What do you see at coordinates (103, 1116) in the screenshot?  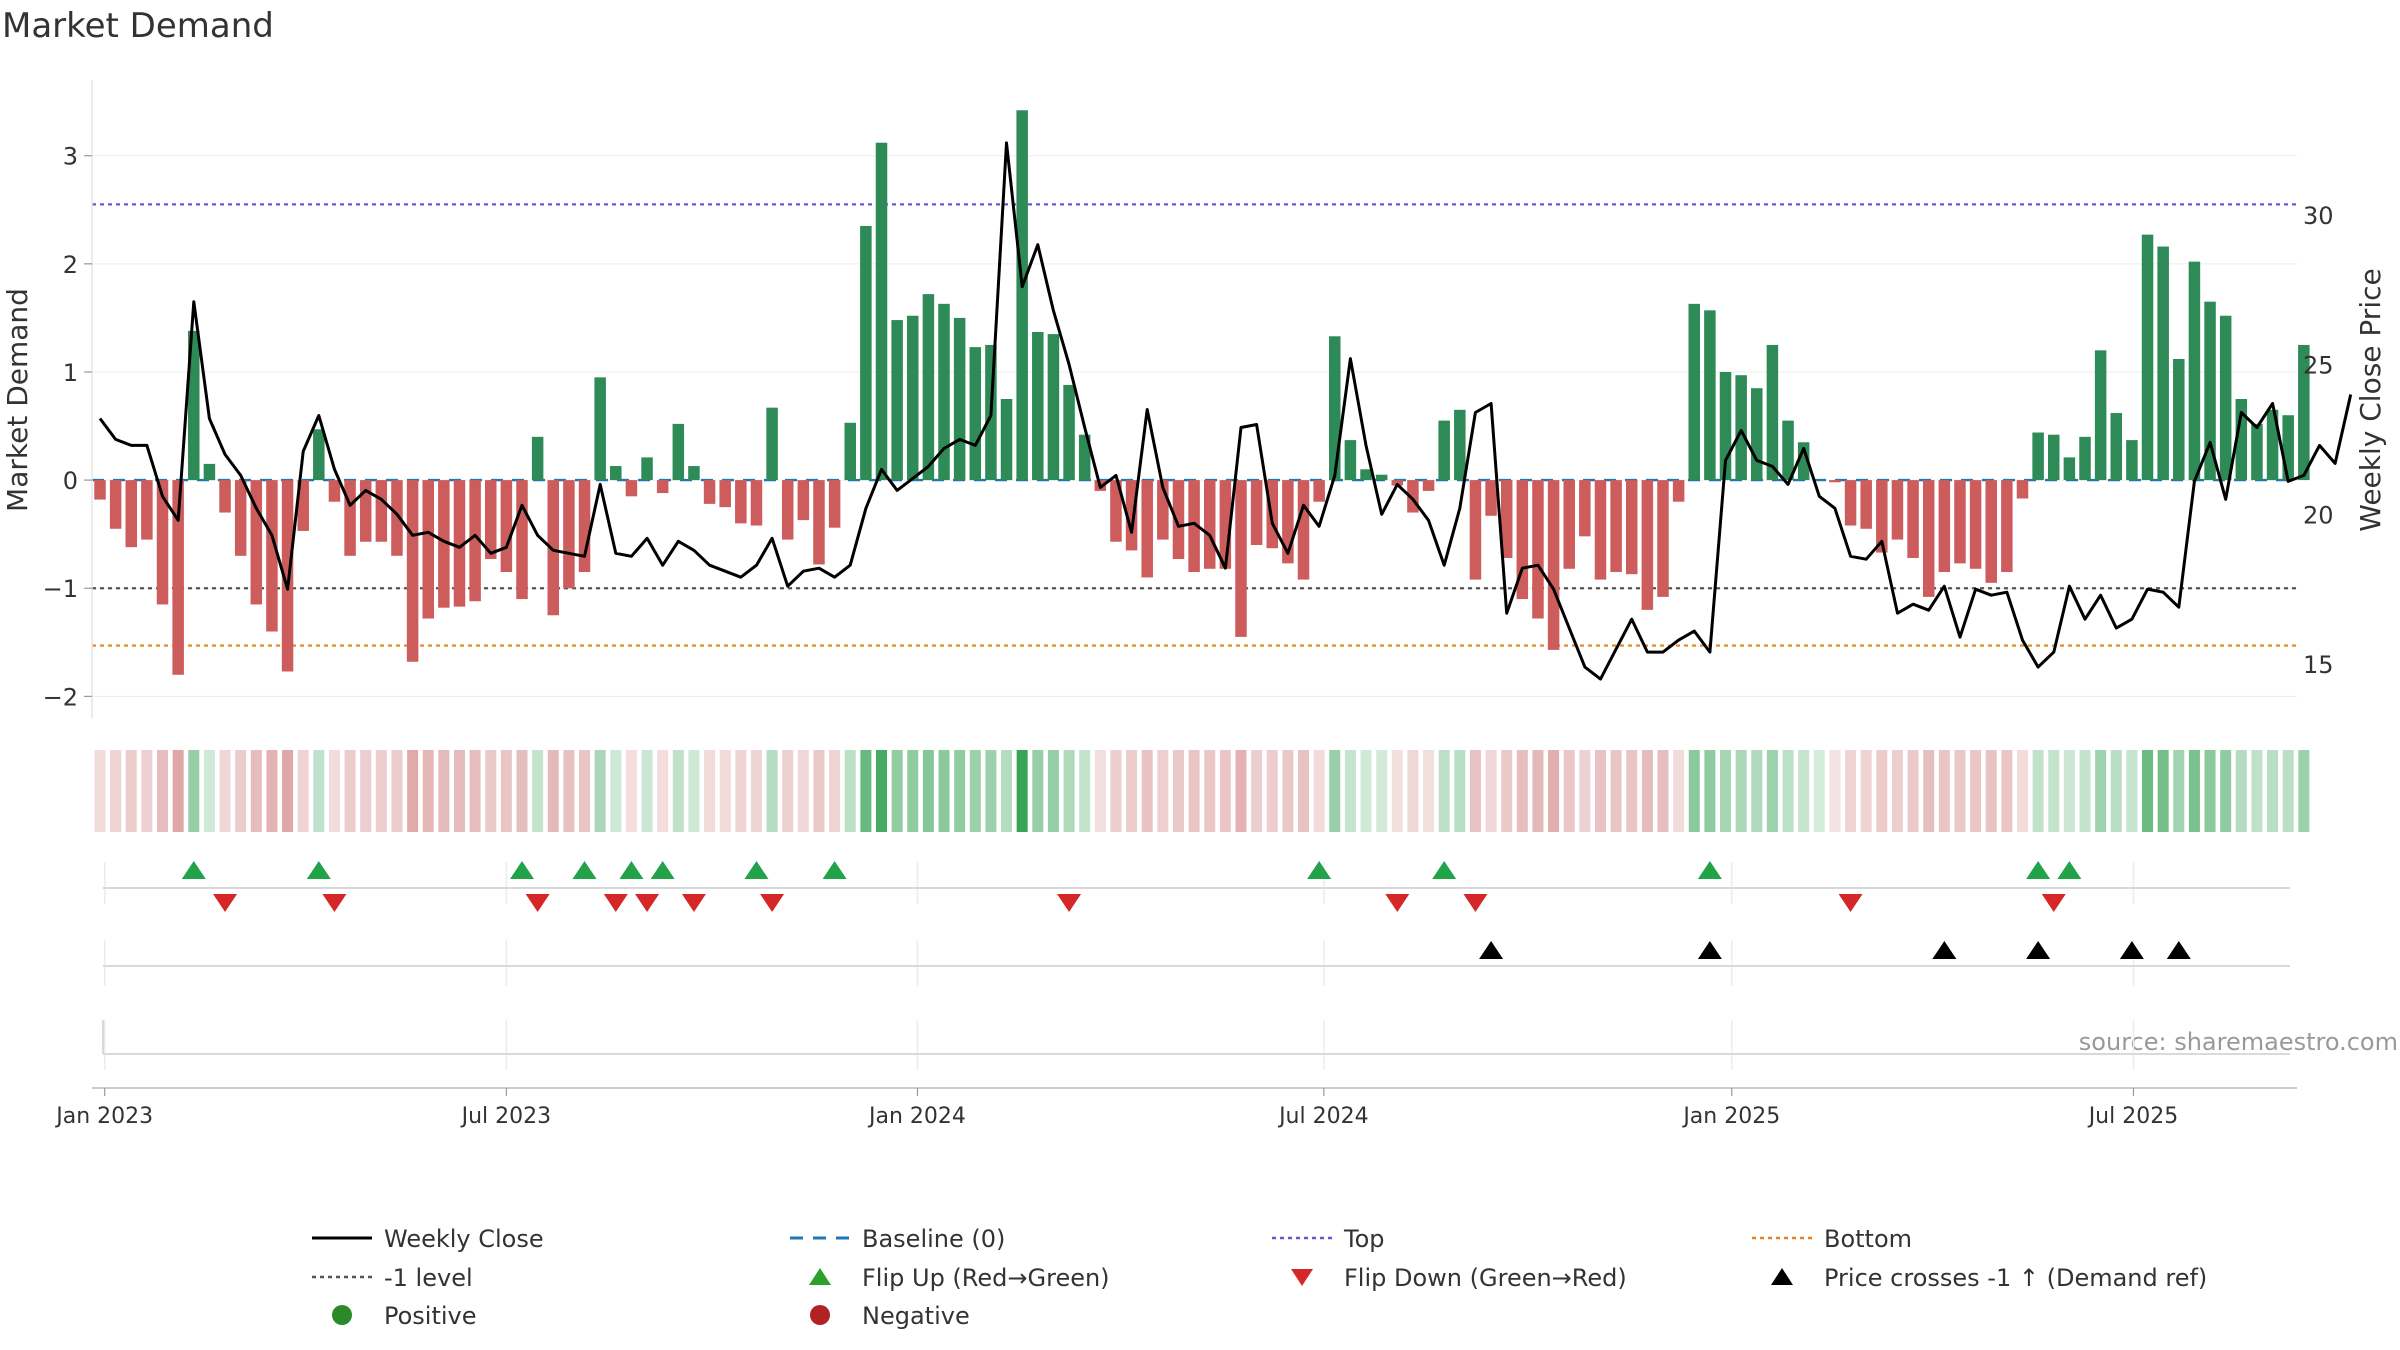 I see `x-tick-label: Jan 2023` at bounding box center [103, 1116].